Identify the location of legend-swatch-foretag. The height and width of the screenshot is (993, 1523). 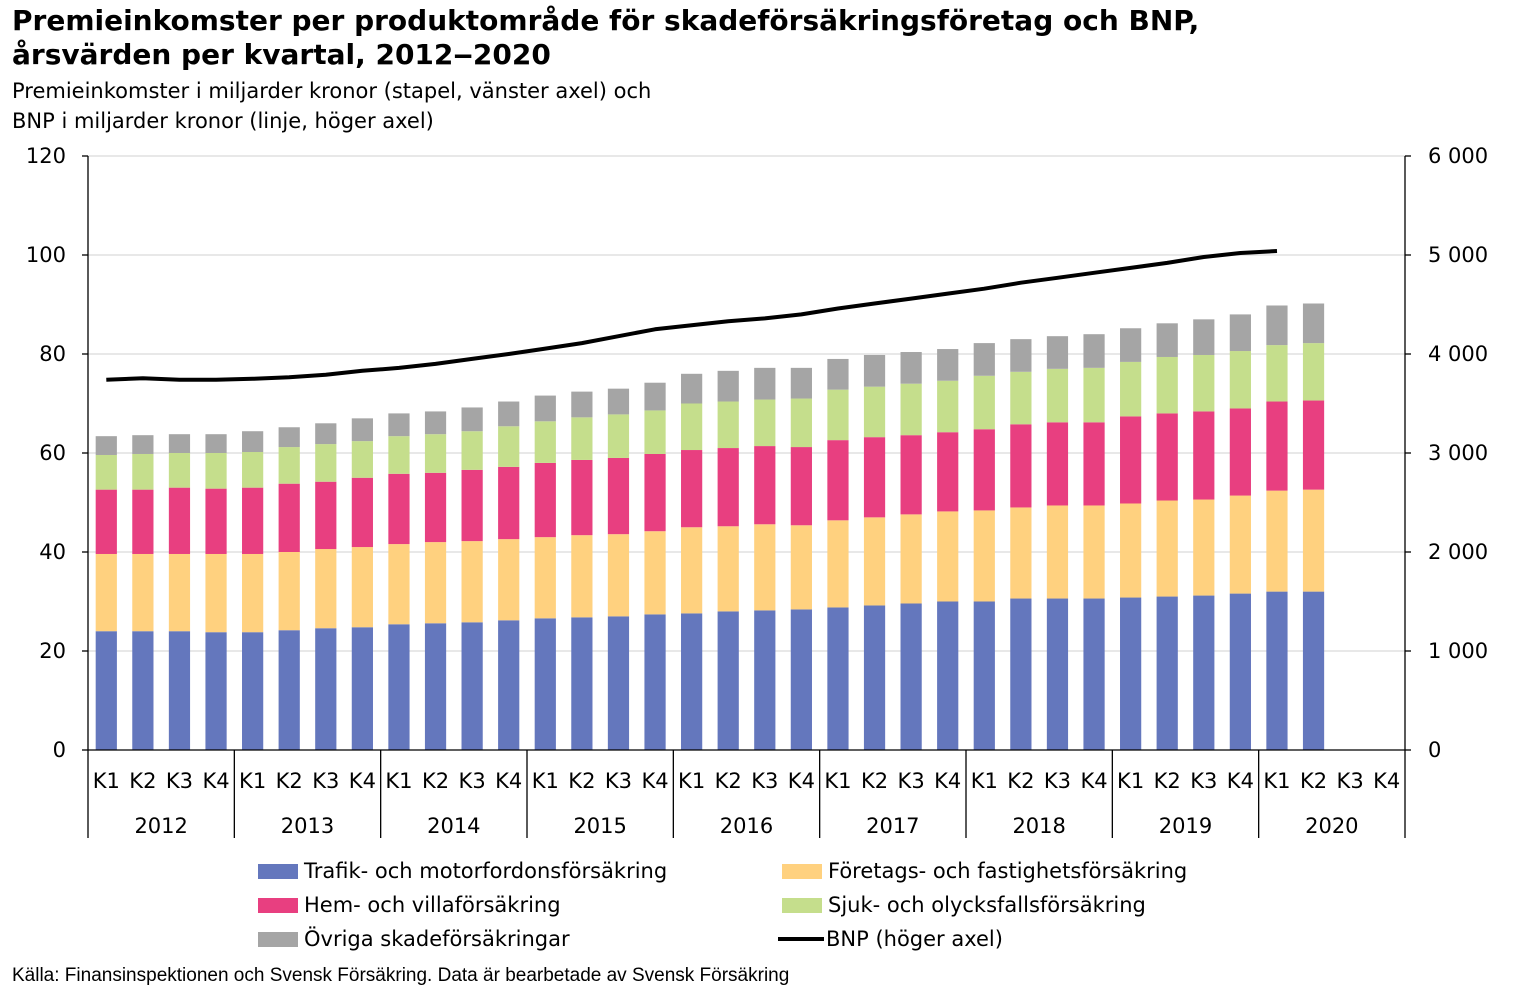
(802, 871).